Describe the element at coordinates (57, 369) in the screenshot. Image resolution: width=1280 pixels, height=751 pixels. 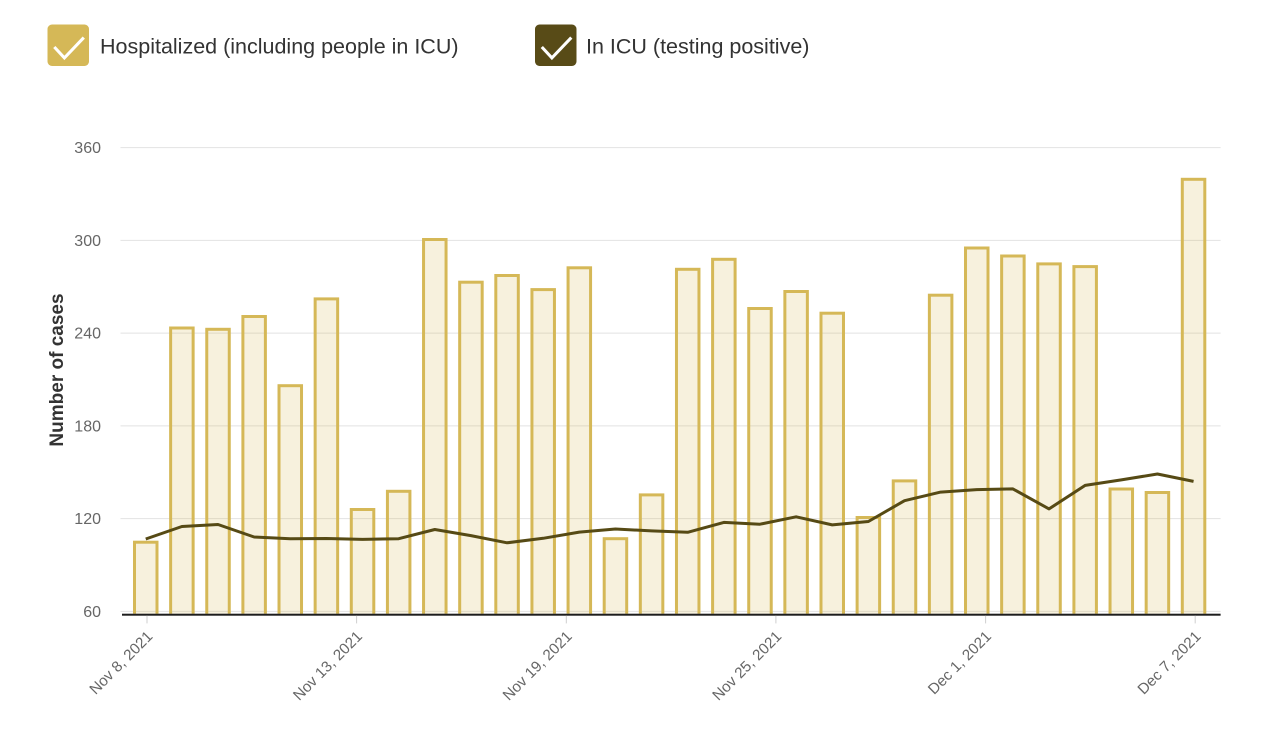
I see `svg-text: Number of cases` at that location.